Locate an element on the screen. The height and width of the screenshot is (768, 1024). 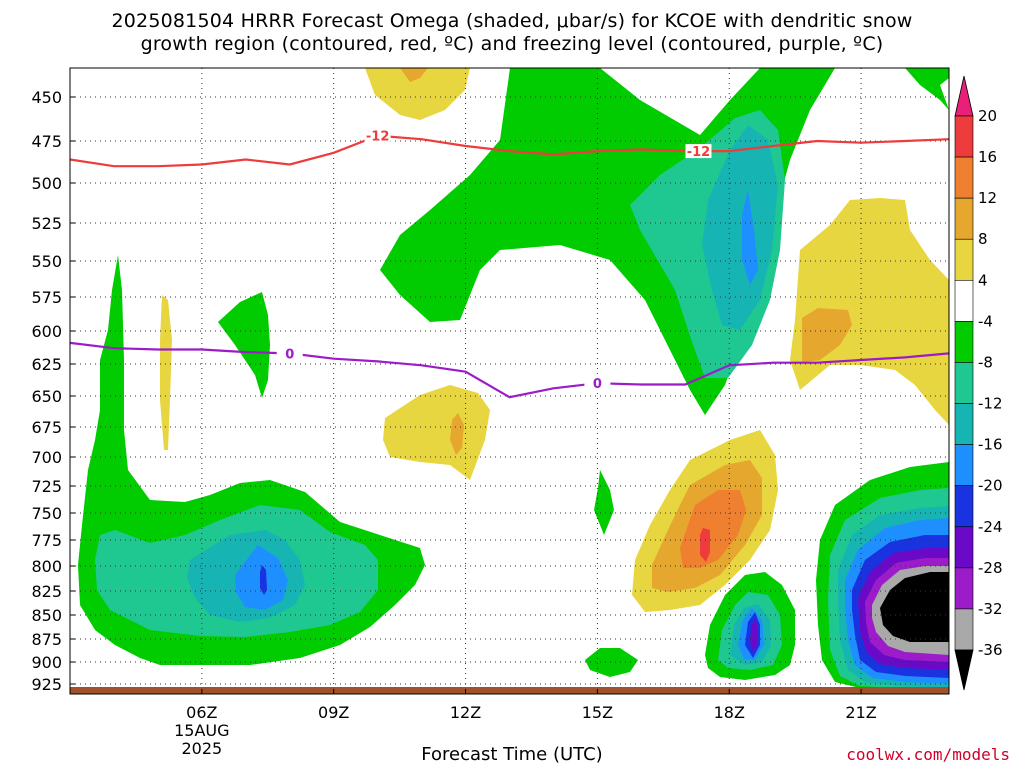
y-tick-label: 725 is located at coordinates (46, 486).